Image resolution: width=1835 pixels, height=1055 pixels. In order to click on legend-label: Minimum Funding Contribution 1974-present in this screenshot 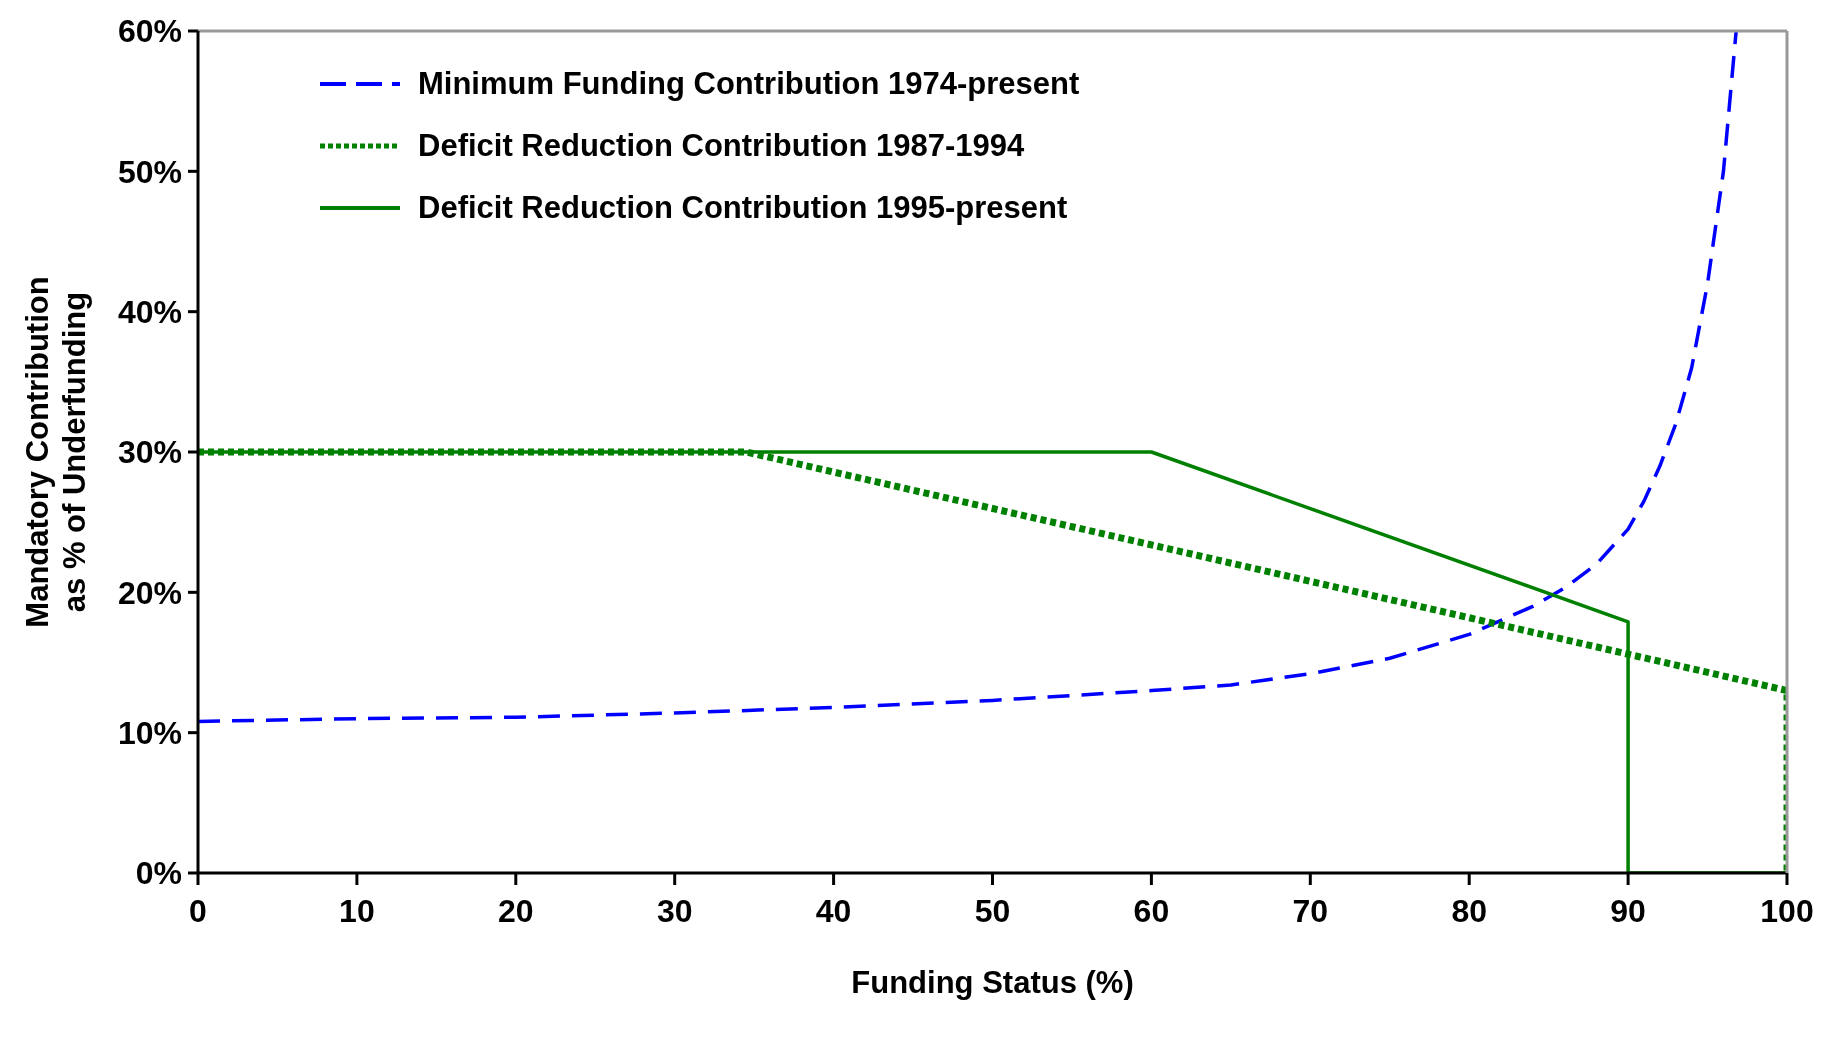, I will do `click(749, 84)`.